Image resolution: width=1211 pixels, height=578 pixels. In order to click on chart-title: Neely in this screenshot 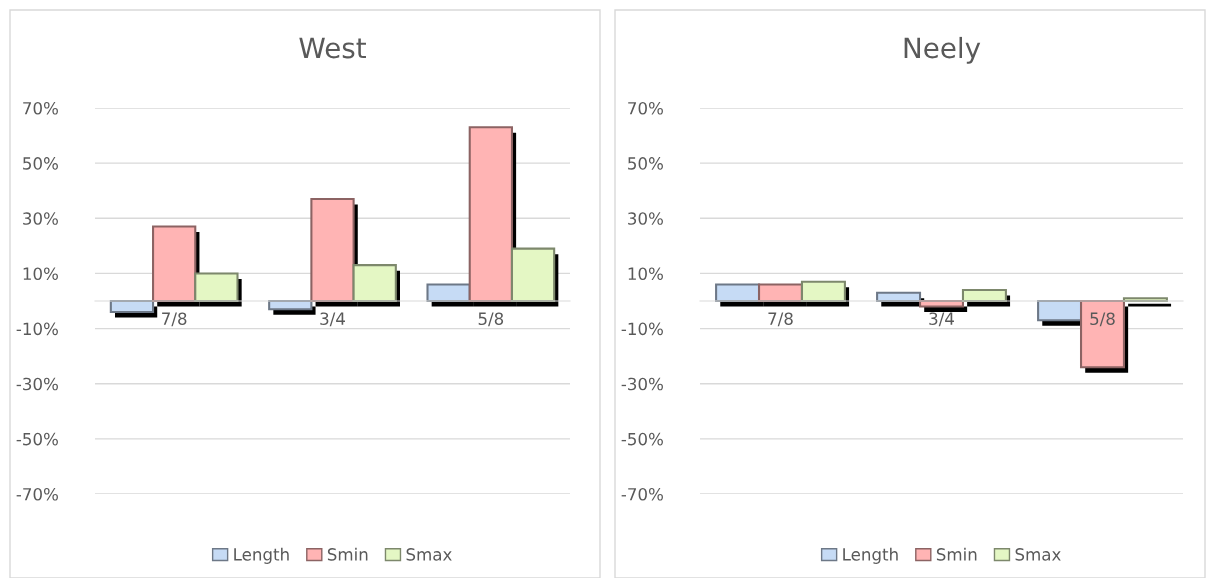, I will do `click(942, 50)`.